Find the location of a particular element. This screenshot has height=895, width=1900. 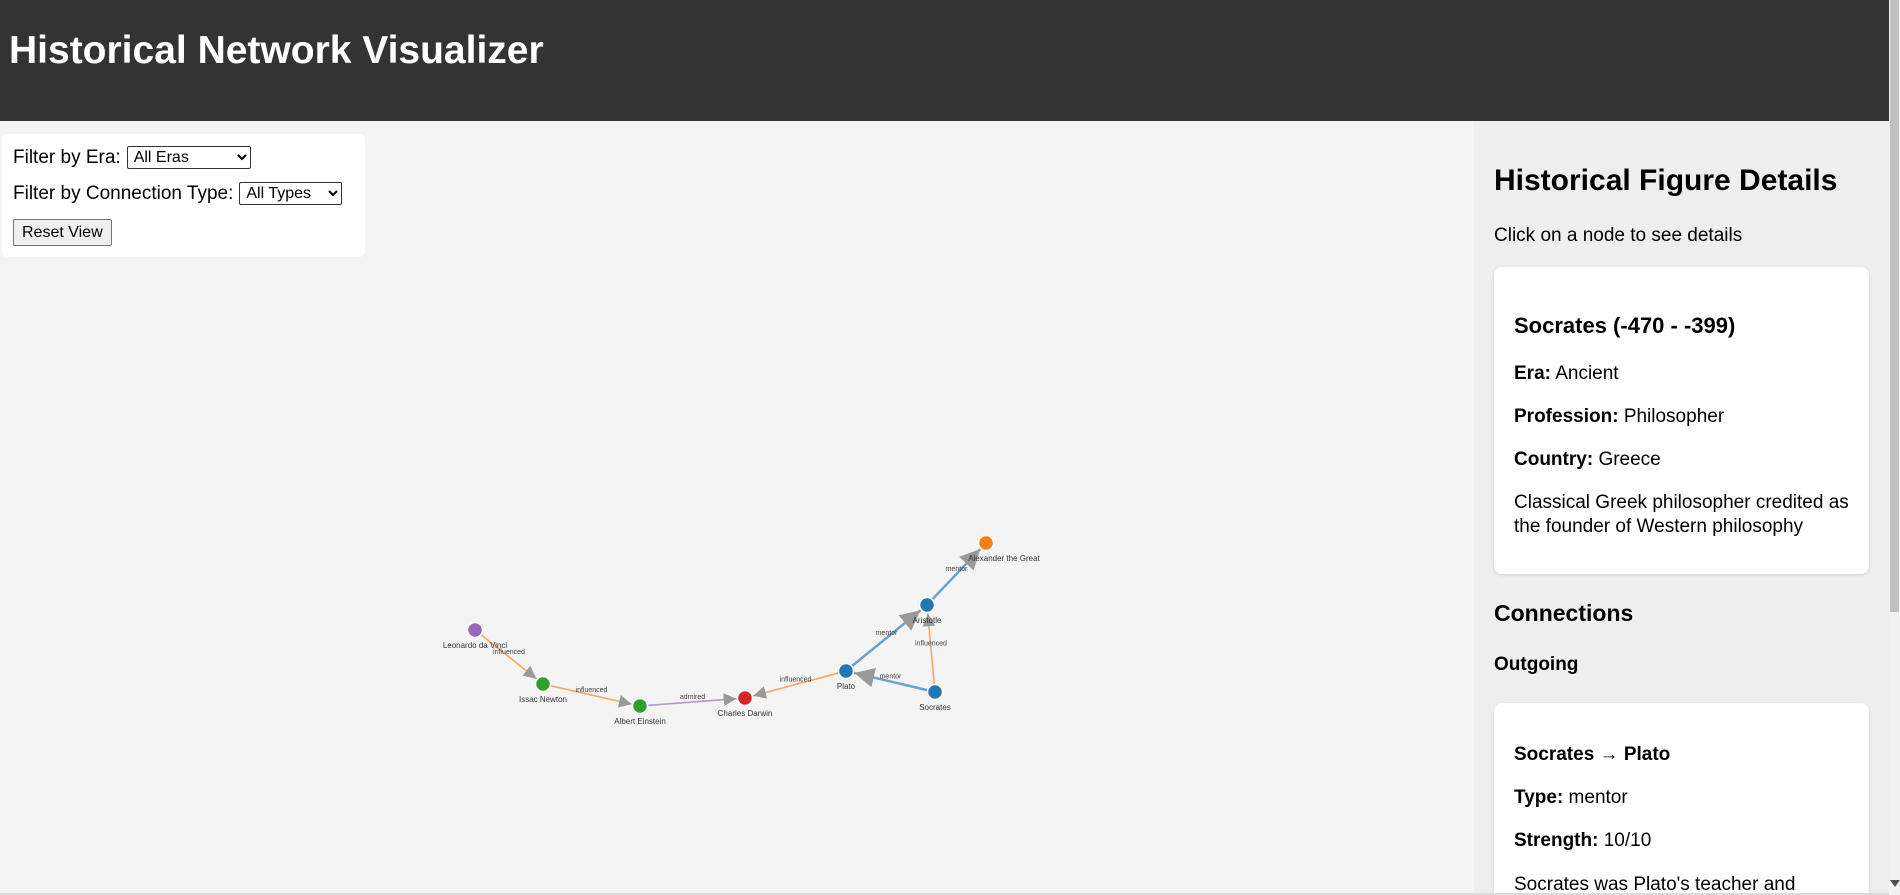

link-label-socrates-plato: mentor is located at coordinates (891, 677).